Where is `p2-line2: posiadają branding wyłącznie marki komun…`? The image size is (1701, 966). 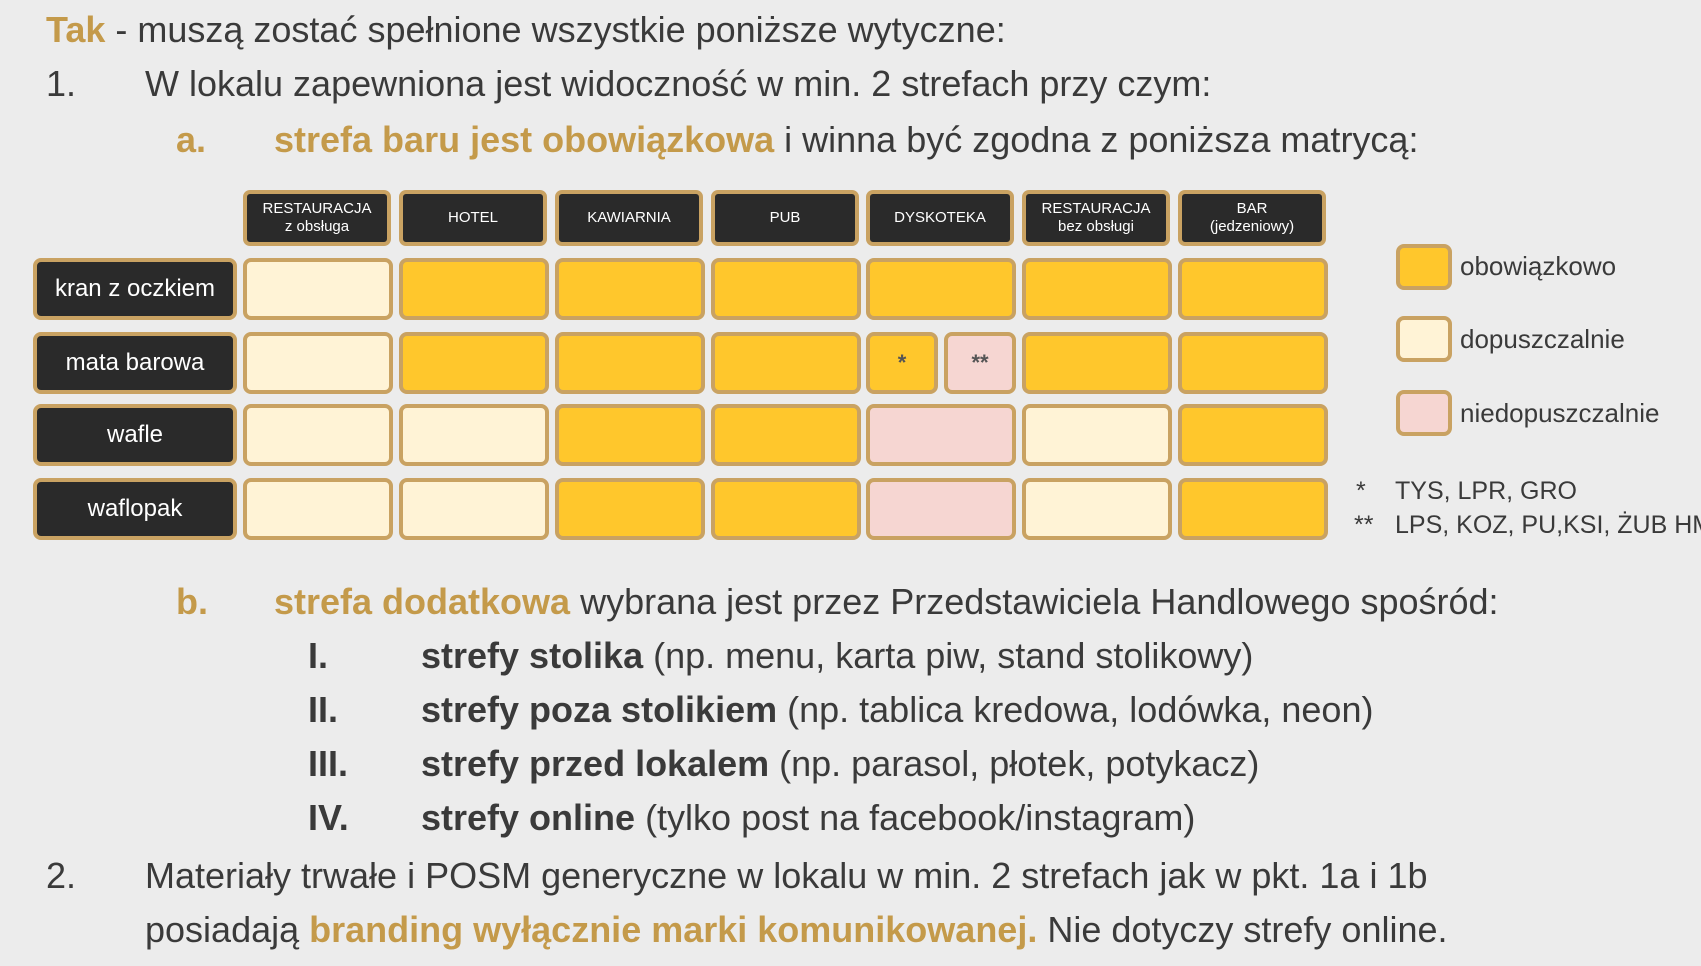 p2-line2: posiadają branding wyłącznie marki komun… is located at coordinates (796, 930).